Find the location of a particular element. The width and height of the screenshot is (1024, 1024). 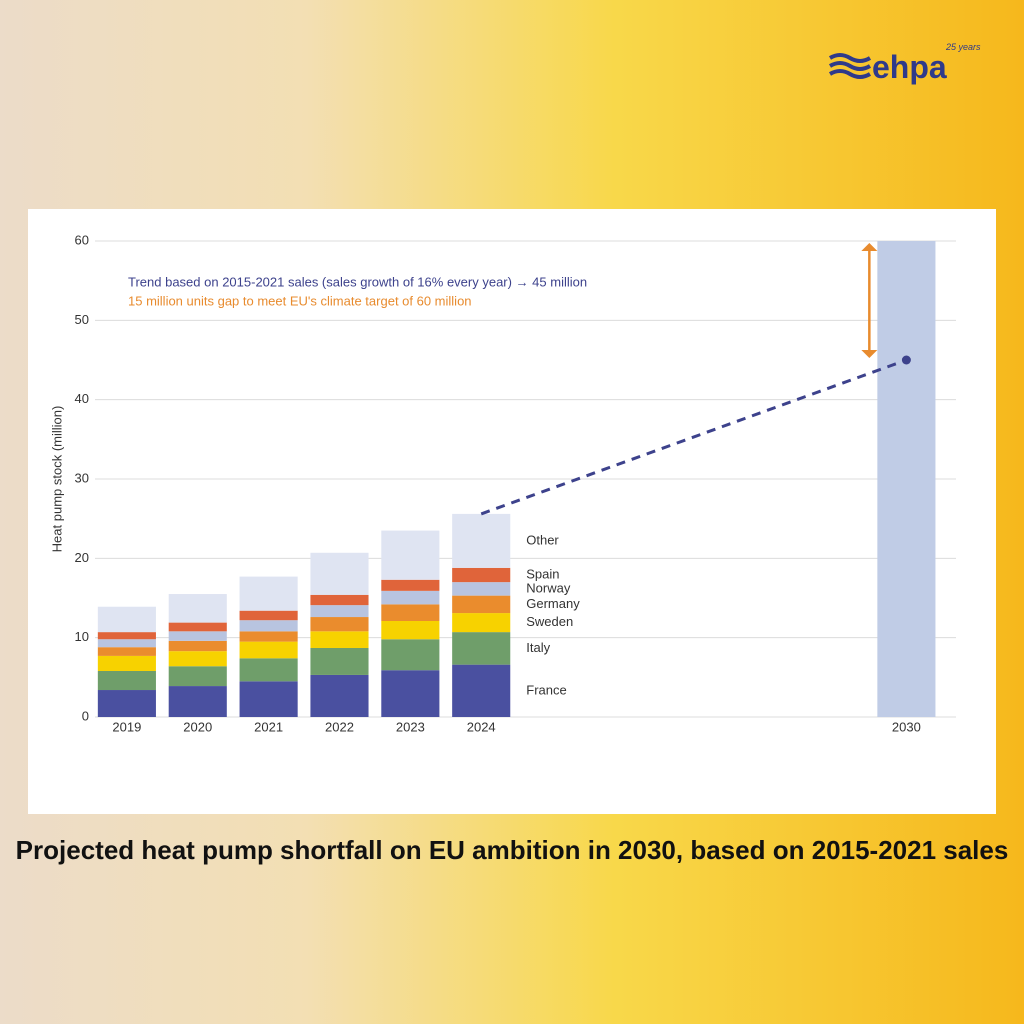

x-tick-label: 2019 is located at coordinates (126, 726).